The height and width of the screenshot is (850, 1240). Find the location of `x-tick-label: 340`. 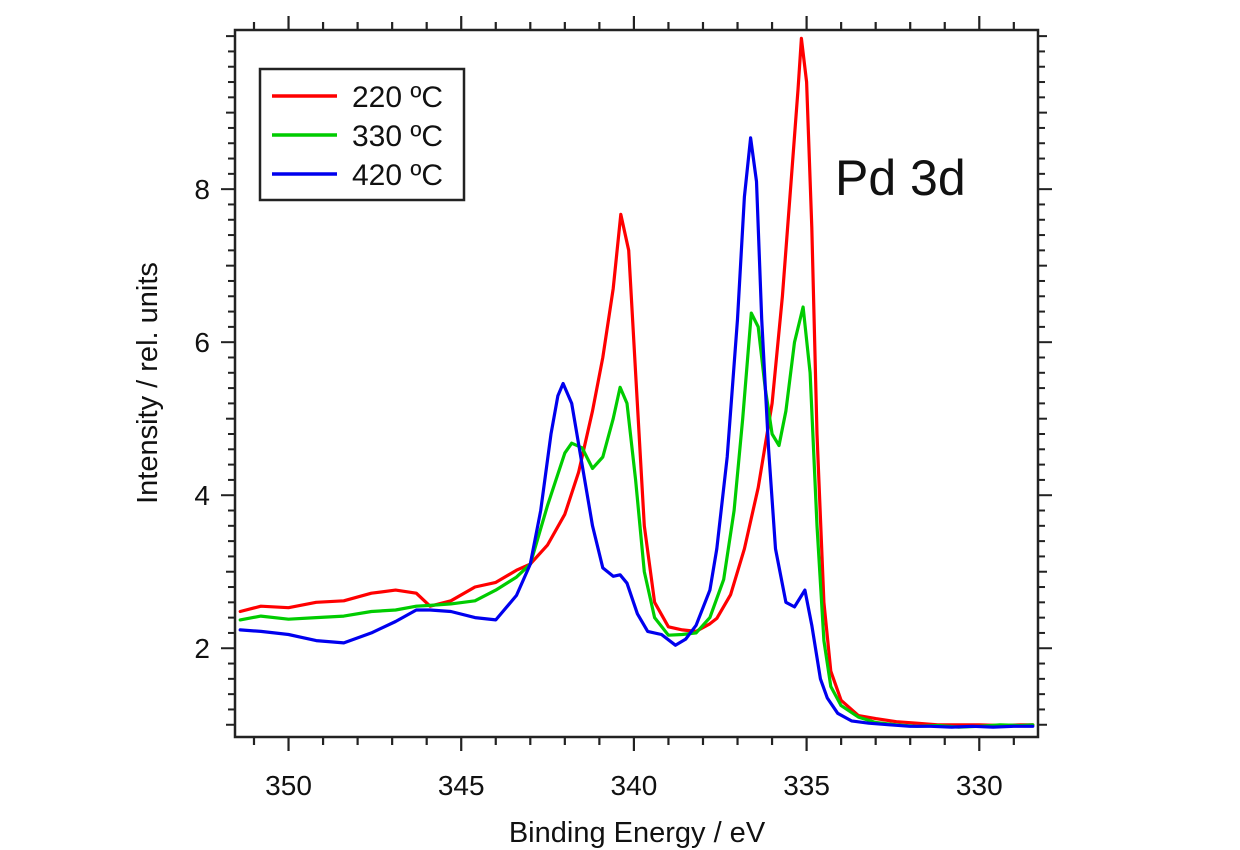

x-tick-label: 340 is located at coordinates (634, 785).